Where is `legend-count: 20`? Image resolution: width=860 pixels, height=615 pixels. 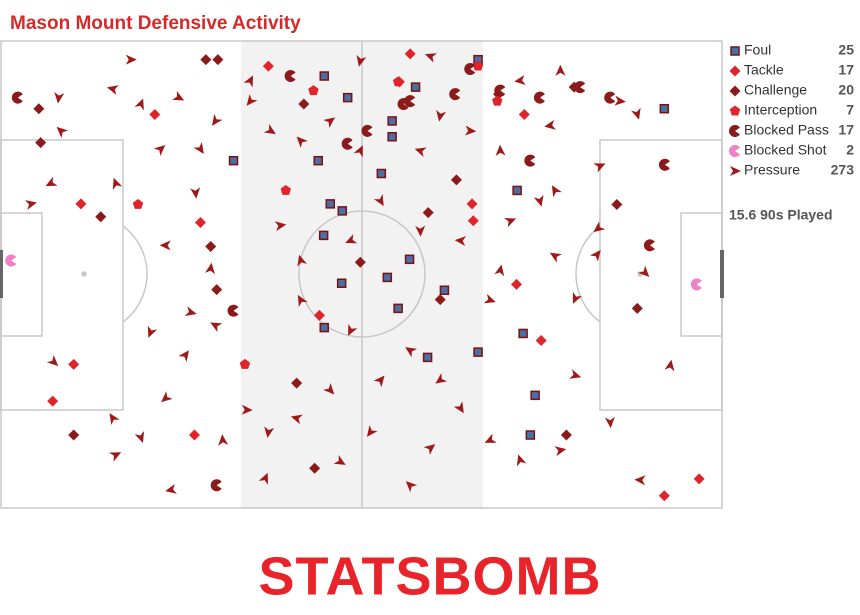 legend-count: 20 is located at coordinates (846, 90).